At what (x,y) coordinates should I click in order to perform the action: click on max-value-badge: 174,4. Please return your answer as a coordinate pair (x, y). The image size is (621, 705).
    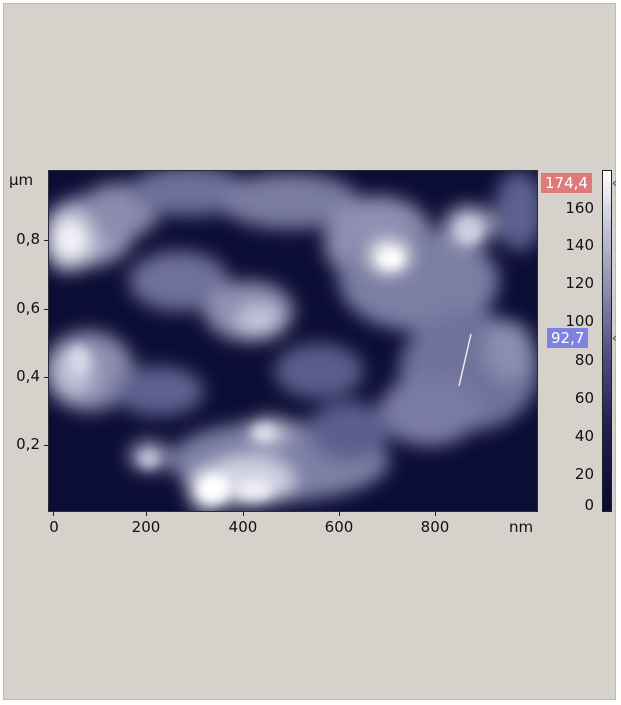
    Looking at the image, I should click on (566, 183).